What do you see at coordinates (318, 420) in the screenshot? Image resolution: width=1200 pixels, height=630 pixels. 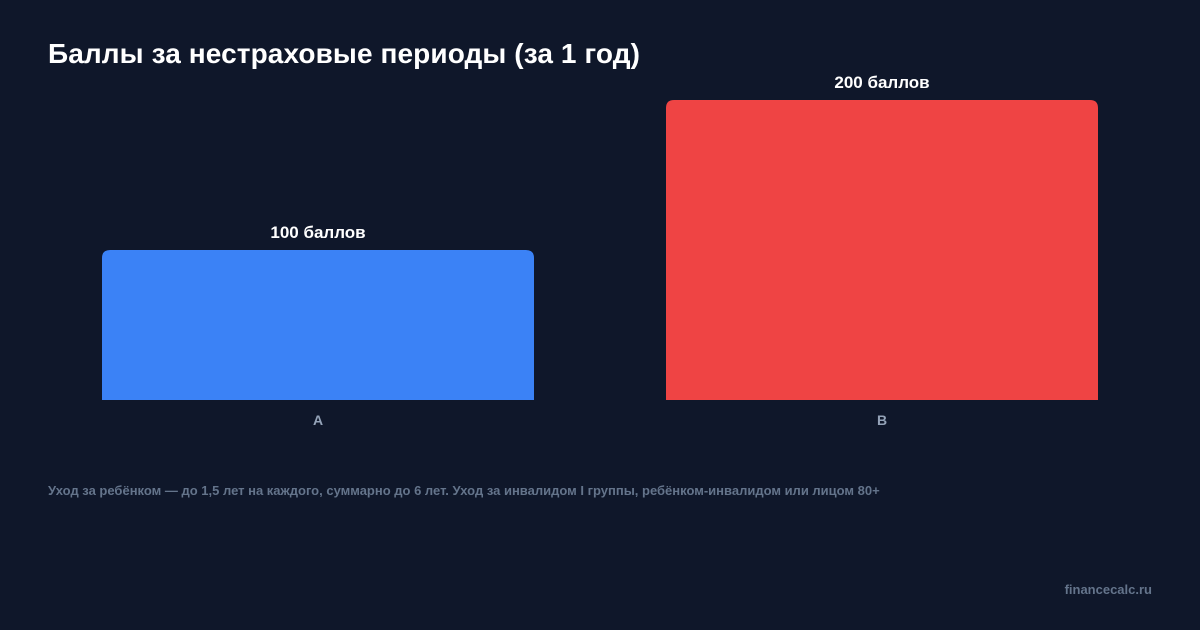 I see `category-label-a: A` at bounding box center [318, 420].